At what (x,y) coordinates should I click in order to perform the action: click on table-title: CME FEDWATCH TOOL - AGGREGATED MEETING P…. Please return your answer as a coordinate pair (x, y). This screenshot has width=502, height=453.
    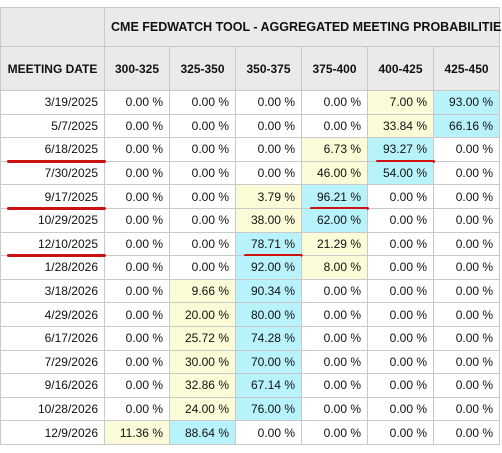
    Looking at the image, I should click on (302, 27).